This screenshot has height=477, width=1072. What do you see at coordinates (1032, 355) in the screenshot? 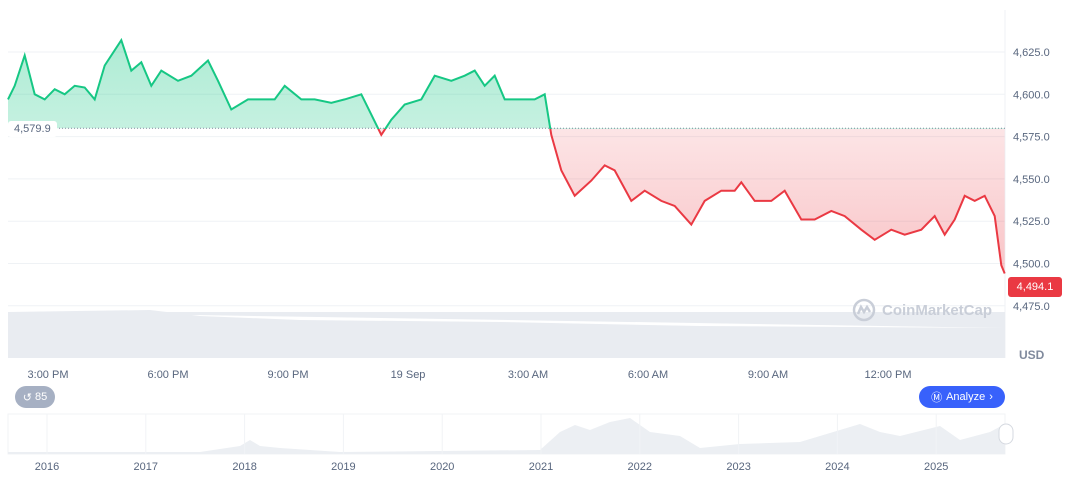
I see `currency-label: USD` at bounding box center [1032, 355].